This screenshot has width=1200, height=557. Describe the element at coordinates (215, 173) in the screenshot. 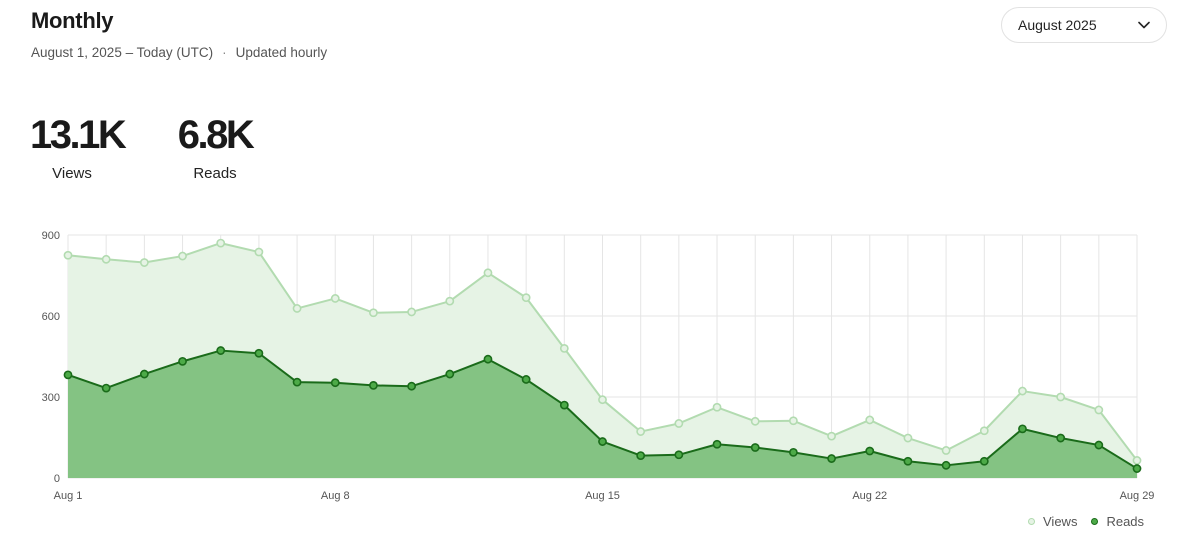

I see `reads-label: Reads` at that location.